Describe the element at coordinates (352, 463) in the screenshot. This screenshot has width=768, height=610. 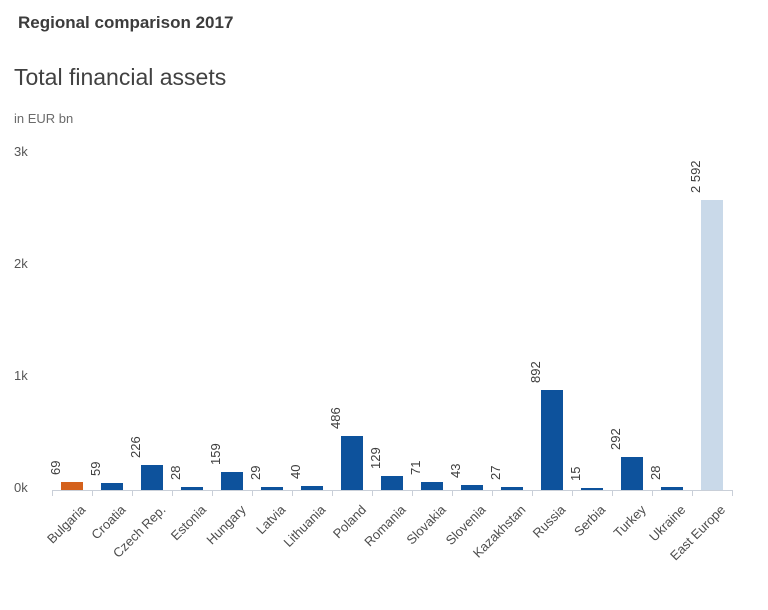
I see `bar-poland` at that location.